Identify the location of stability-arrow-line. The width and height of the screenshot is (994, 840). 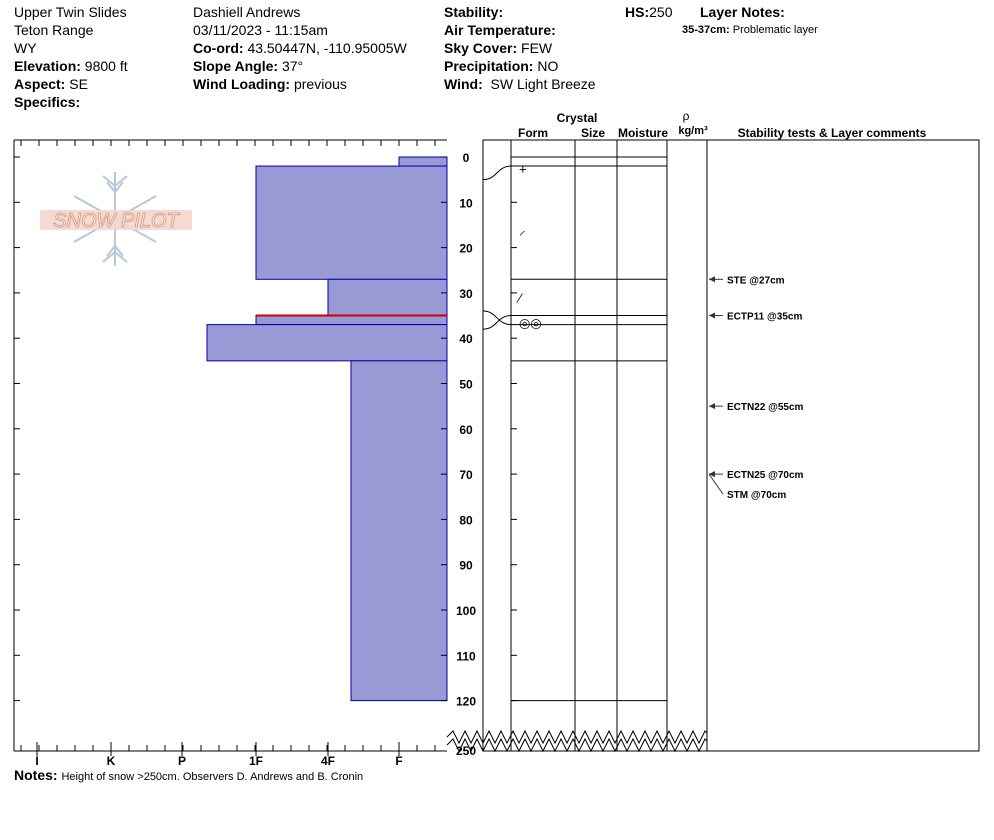
(716, 484).